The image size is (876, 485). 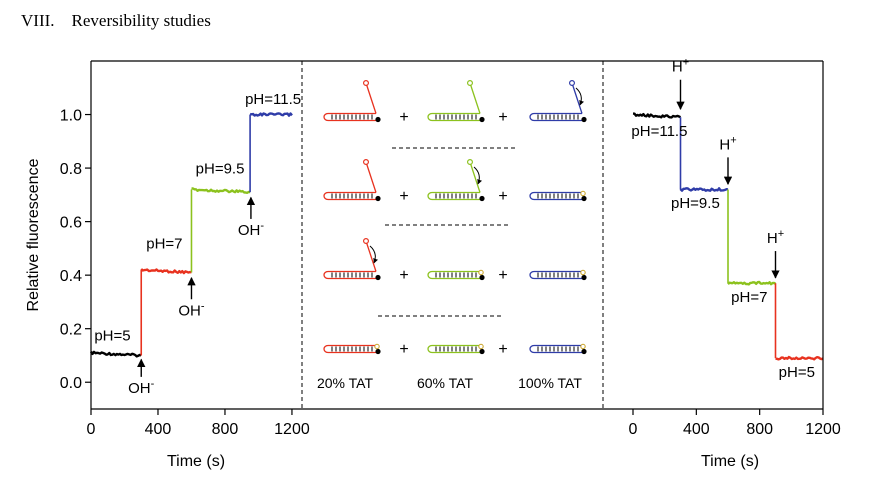 What do you see at coordinates (38, 20) in the screenshot?
I see `section-number: VIII.` at bounding box center [38, 20].